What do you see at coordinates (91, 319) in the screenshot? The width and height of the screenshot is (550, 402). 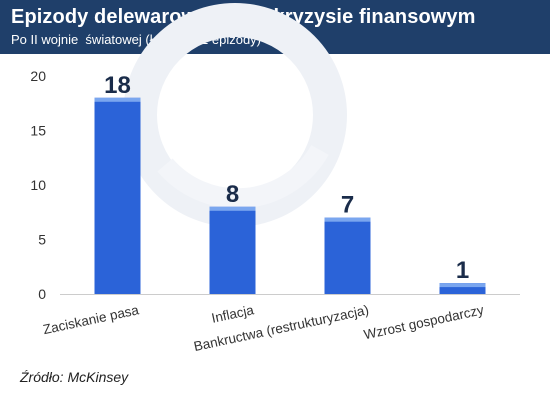 I see `x-tick-label: Zaciskanie pasa` at bounding box center [91, 319].